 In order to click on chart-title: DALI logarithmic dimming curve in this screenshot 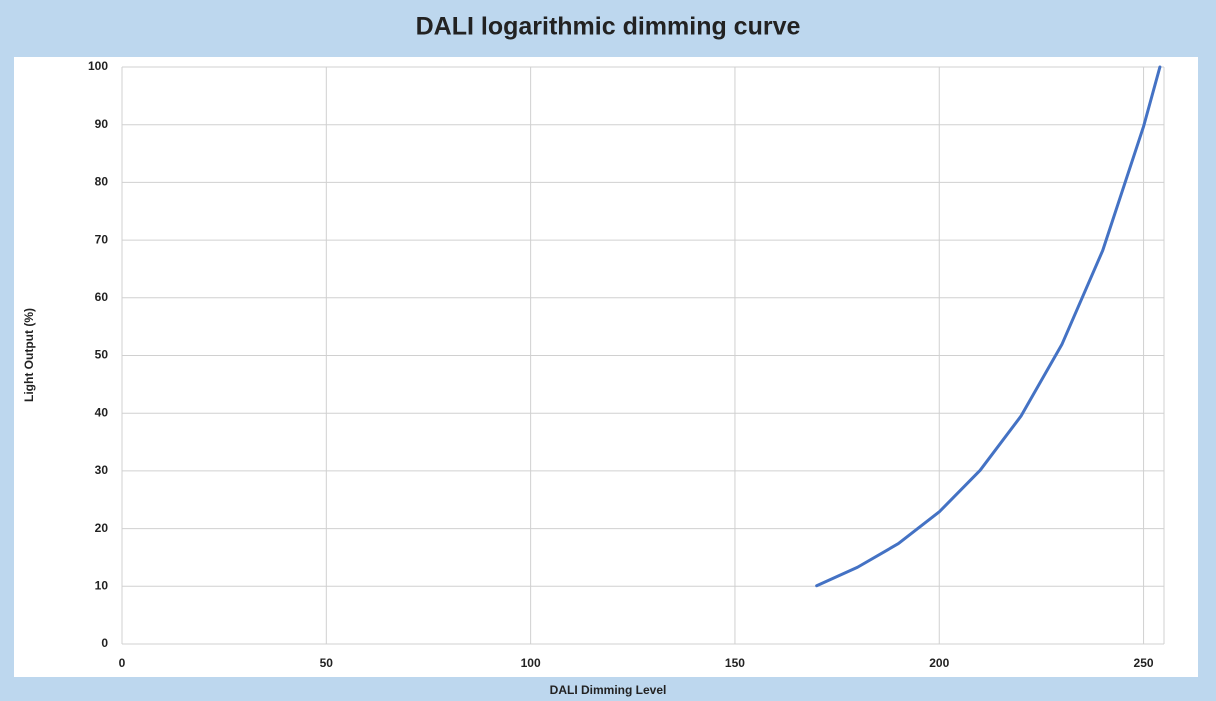, I will do `click(608, 27)`.